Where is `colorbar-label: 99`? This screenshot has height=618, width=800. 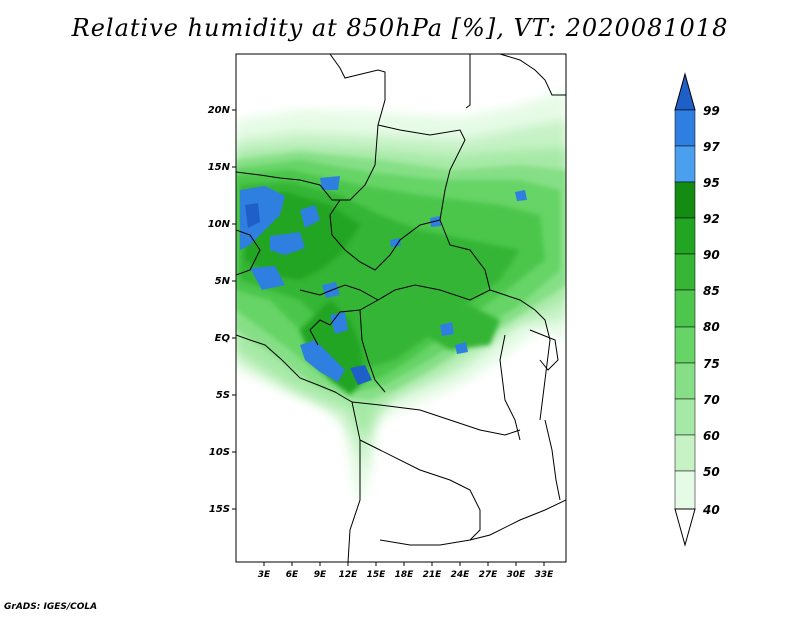 colorbar-label: 99 is located at coordinates (711, 111).